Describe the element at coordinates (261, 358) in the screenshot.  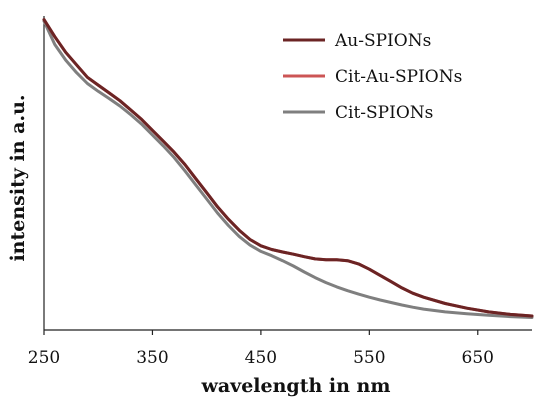
I see `x-tick-label: 450` at that location.